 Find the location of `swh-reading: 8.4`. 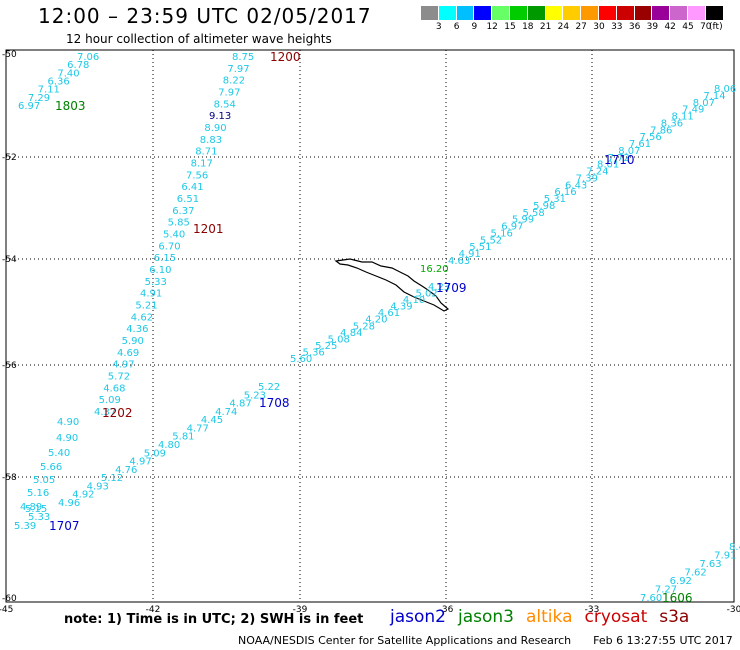

swh-reading: 8.4 is located at coordinates (734, 547).